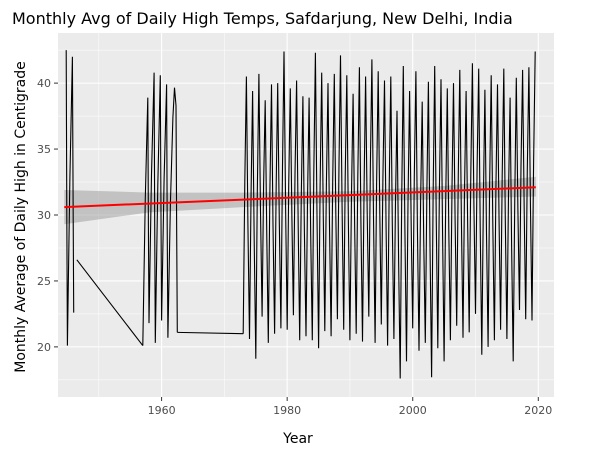  I want to click on y-tick-label: 35, so click(44, 149).